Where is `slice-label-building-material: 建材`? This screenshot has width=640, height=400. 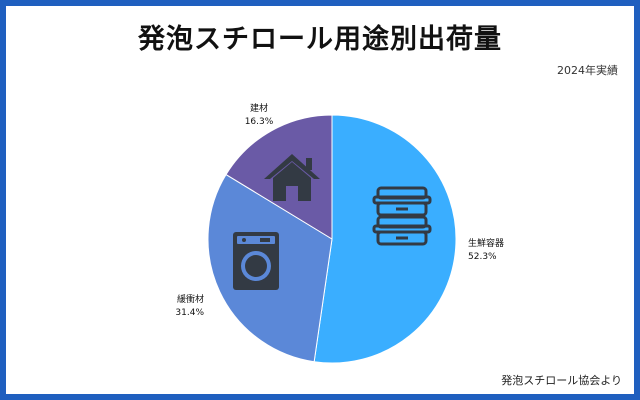
slice-label-building-material: 建材 is located at coordinates (259, 108).